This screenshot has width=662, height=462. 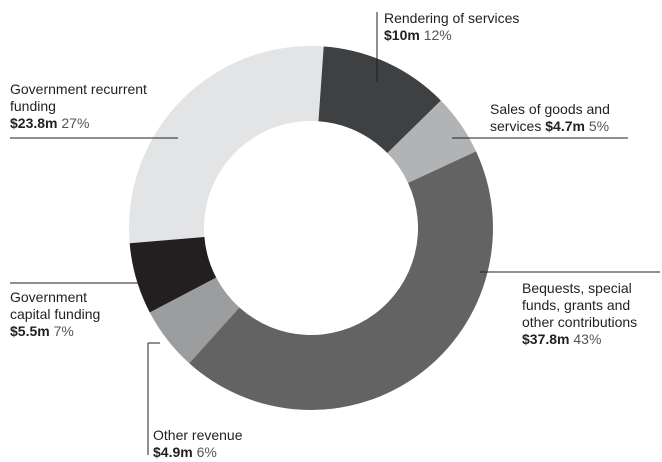 I want to click on slice-label: Government capital funding $5.5m 7%, so click(x=65, y=314).